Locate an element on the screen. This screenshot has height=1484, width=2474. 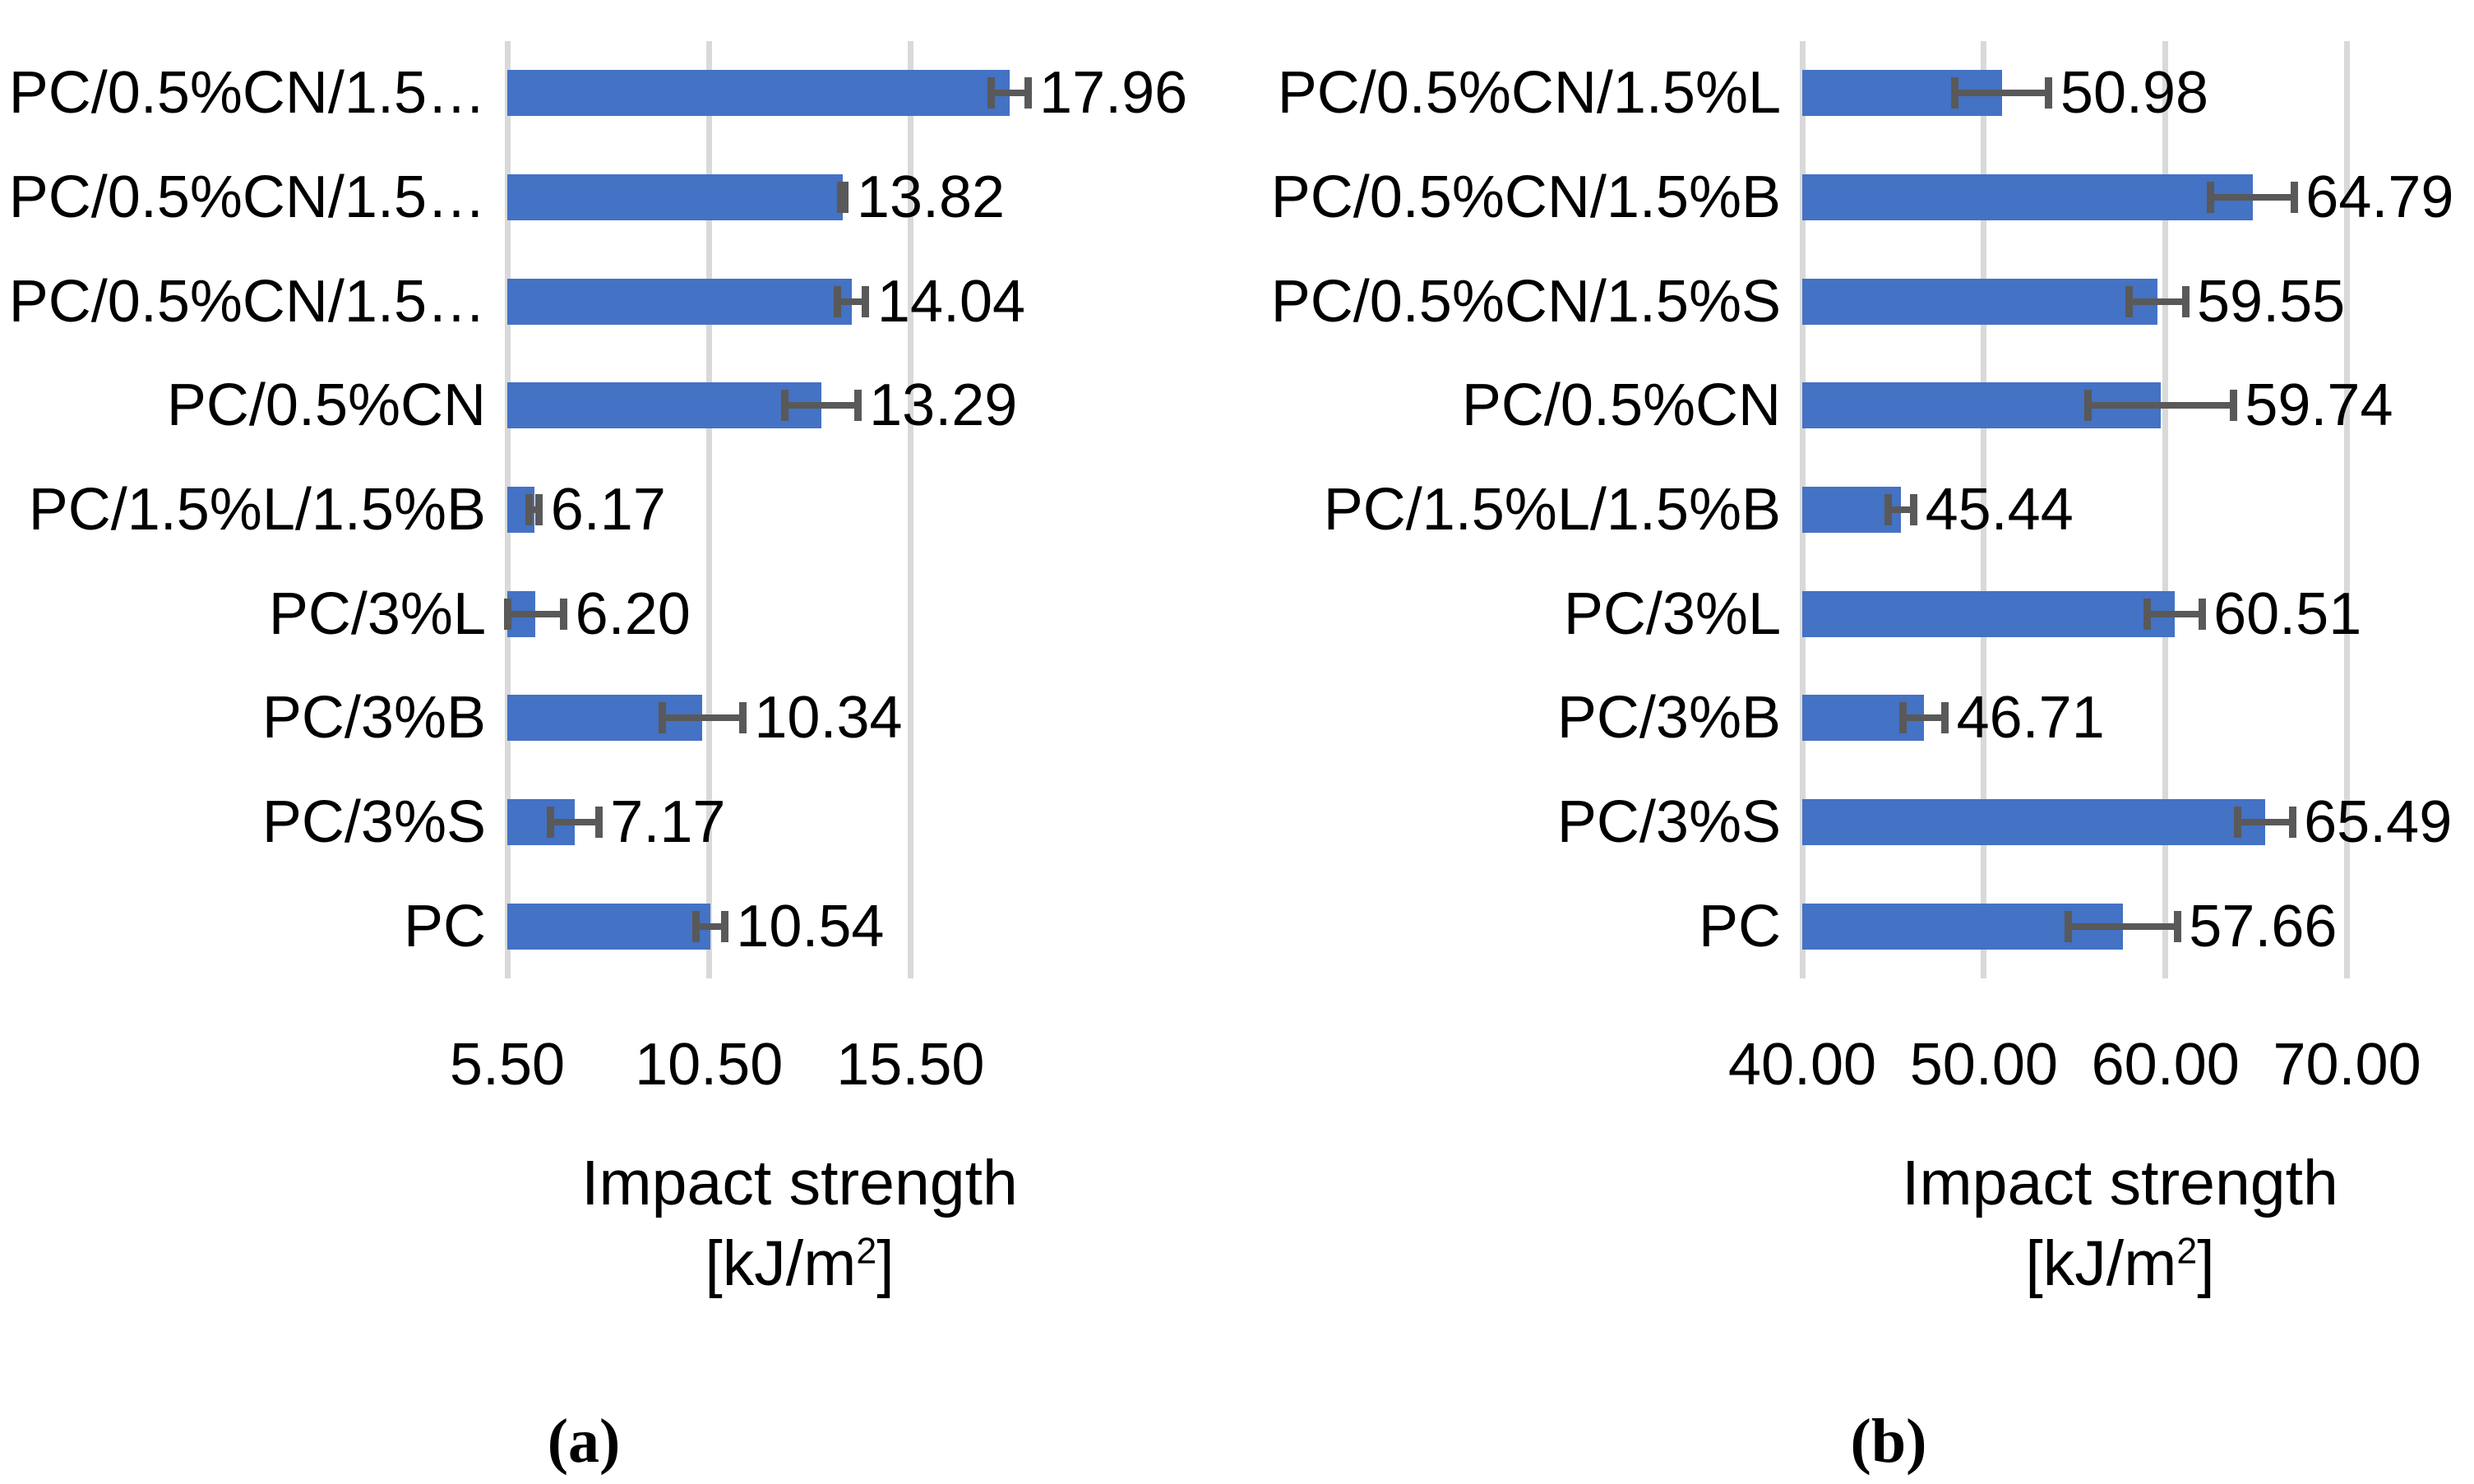
x-axis-tick-label: 10.50 is located at coordinates (709, 1065).